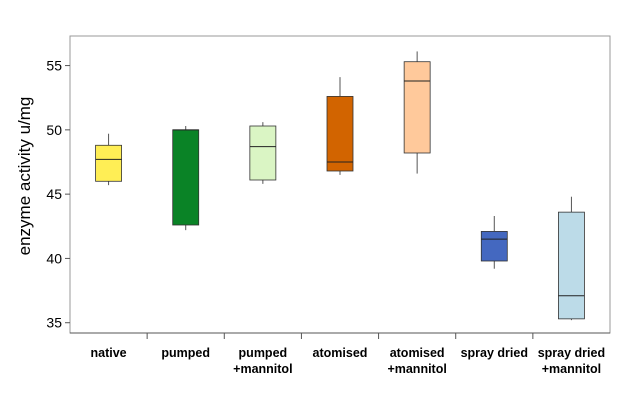  I want to click on y-tick-label: 55, so click(54, 66).